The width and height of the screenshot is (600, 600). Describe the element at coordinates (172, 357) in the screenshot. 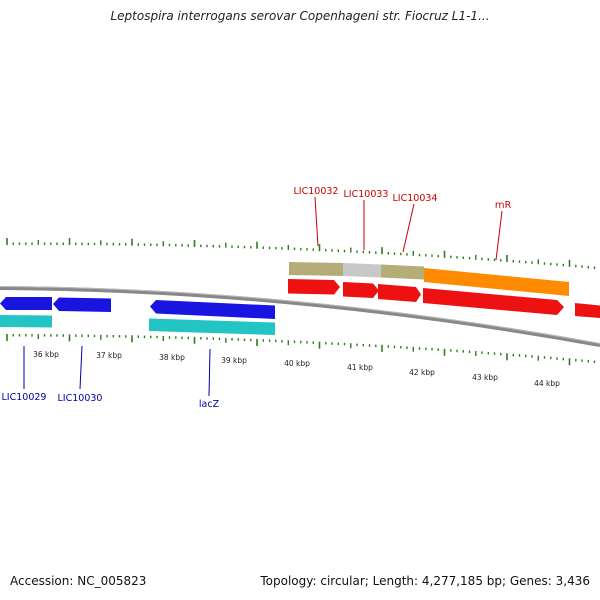

I see `kbp-label-38: 38 kbp` at that location.